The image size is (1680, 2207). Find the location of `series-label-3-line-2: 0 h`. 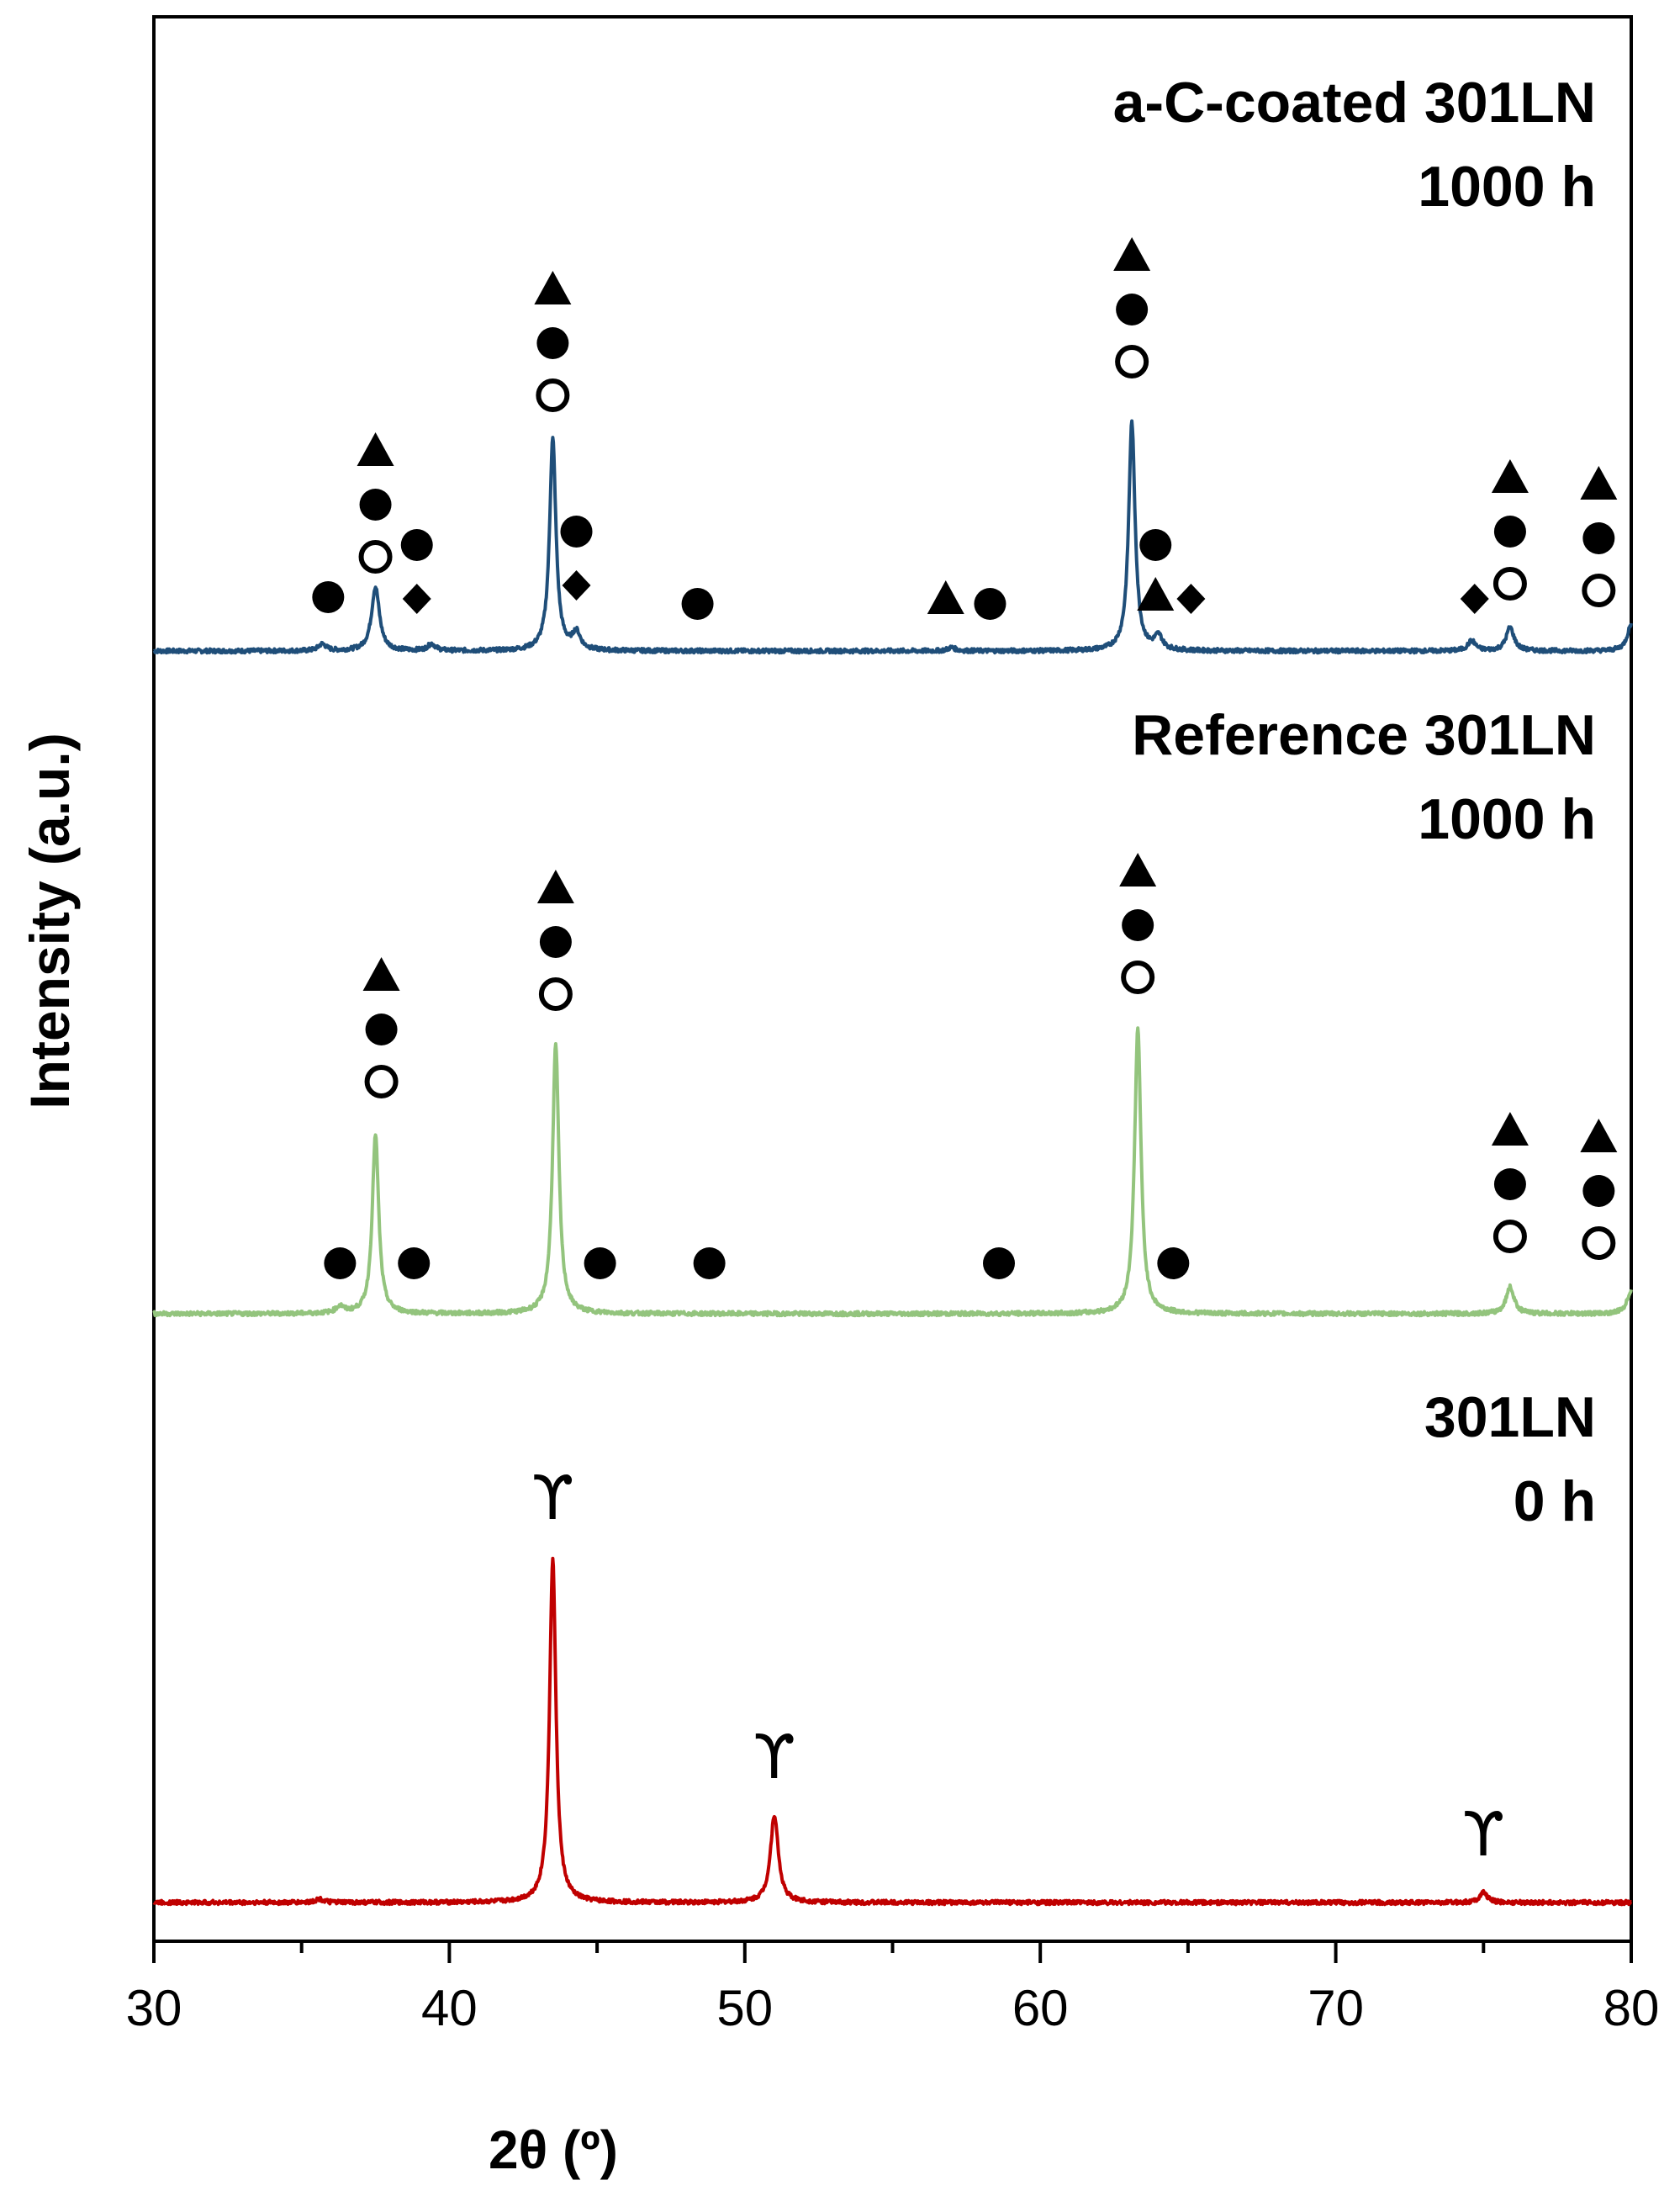

series-label-3-line-2: 0 h is located at coordinates (1555, 1501).